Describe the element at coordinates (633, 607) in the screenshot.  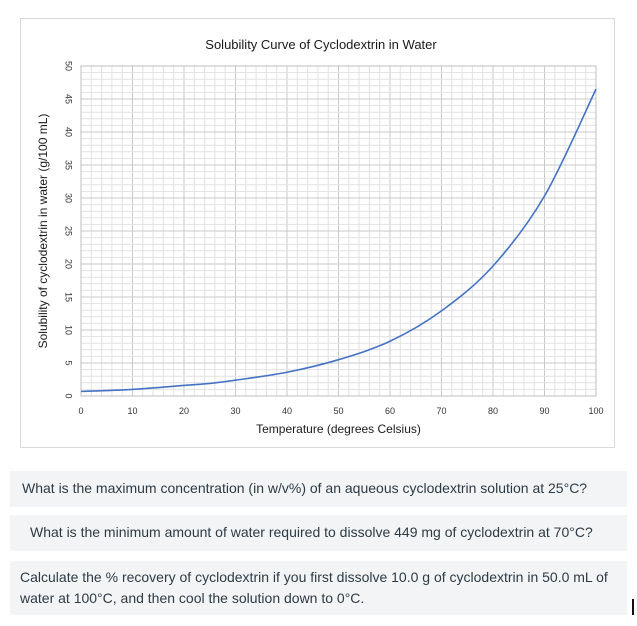
I see `text-cursor` at that location.